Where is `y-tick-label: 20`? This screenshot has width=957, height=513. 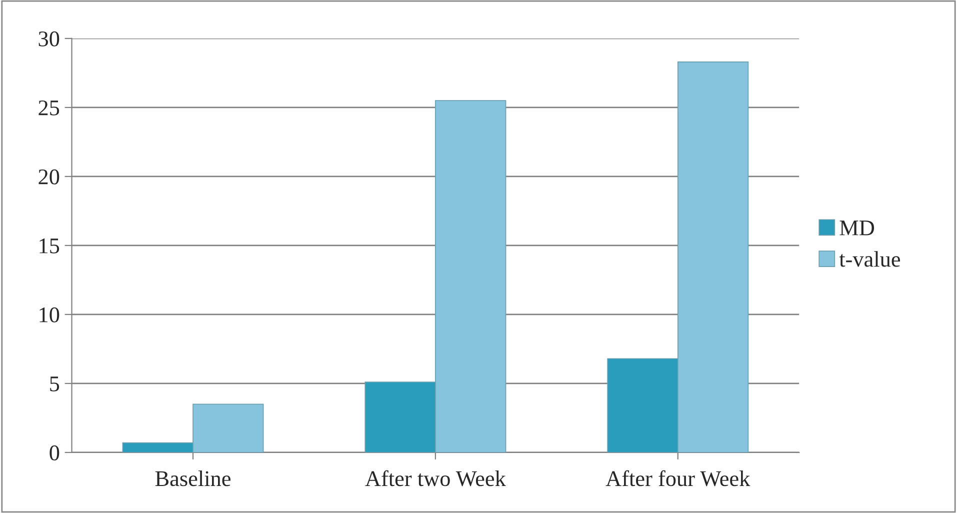
y-tick-label: 20 is located at coordinates (49, 176).